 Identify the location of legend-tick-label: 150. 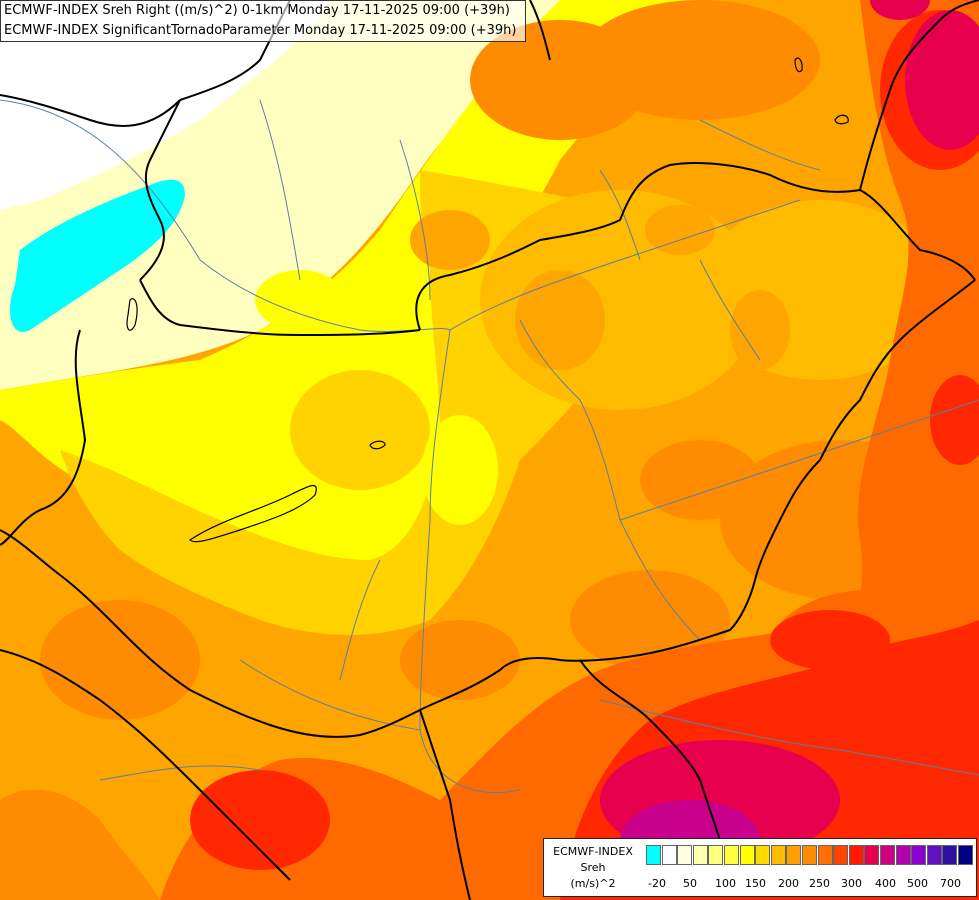
(755, 883).